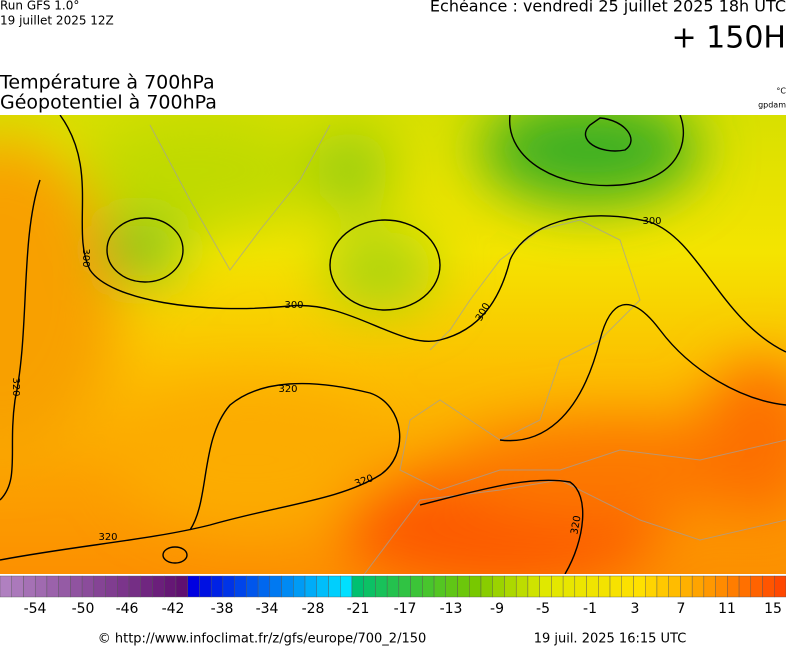 The image size is (786, 648). Describe the element at coordinates (772, 105) in the screenshot. I see `unit-geopotential: gpdam` at that location.